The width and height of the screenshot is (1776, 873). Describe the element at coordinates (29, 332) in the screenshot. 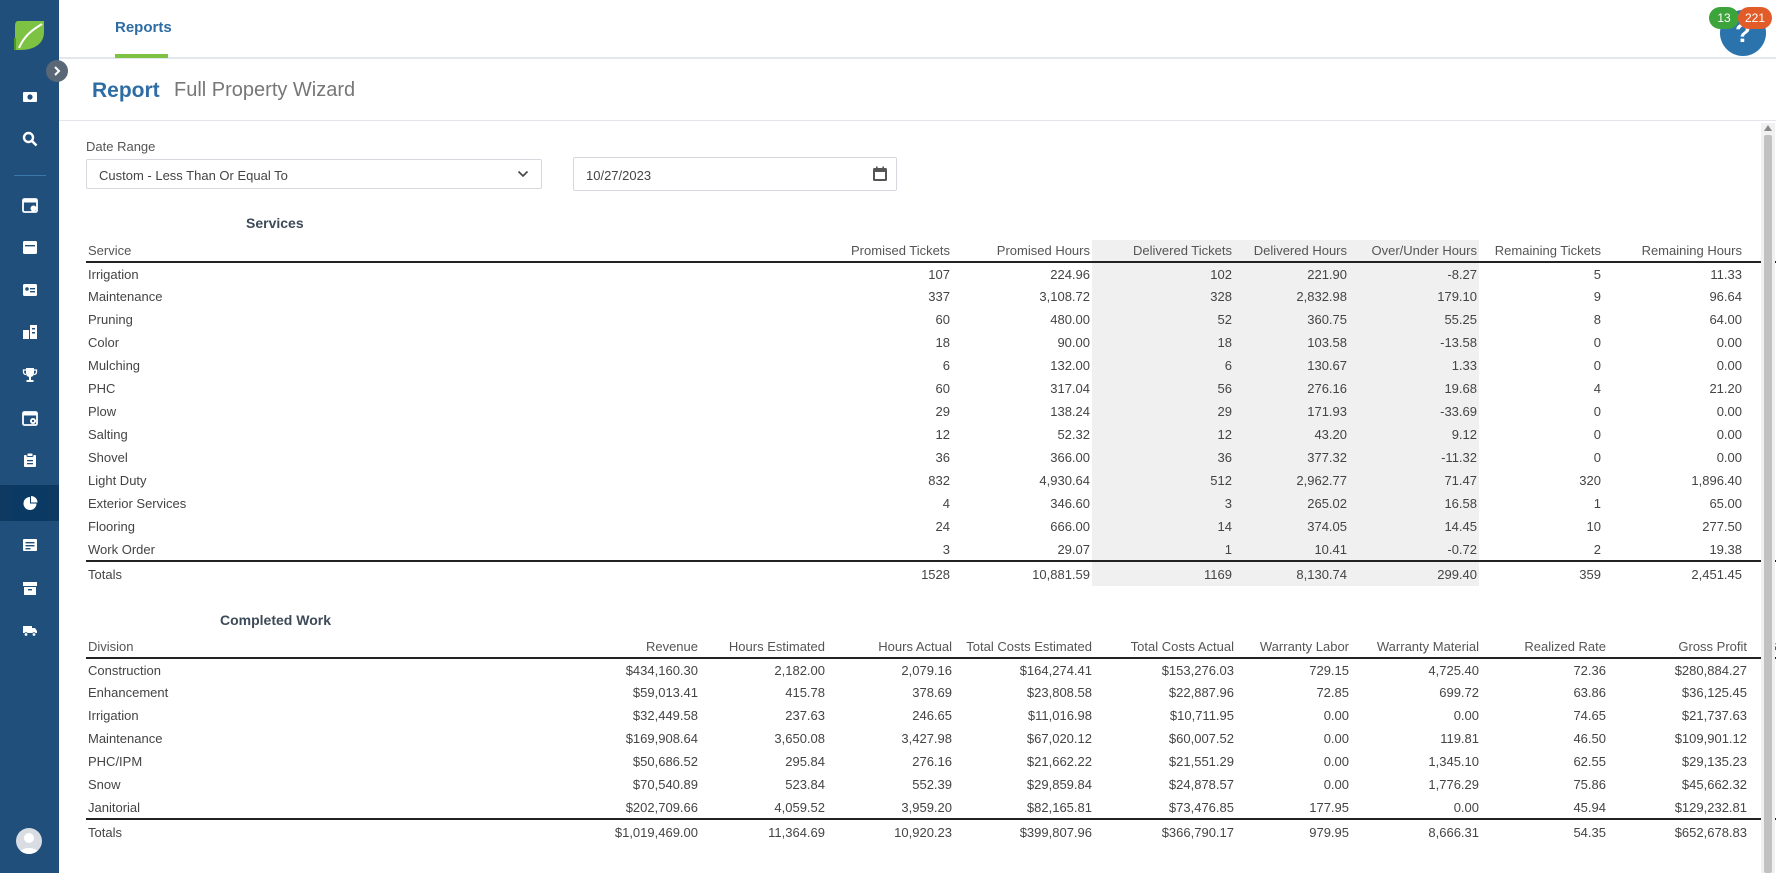

I see `sidebar-item-properties` at that location.